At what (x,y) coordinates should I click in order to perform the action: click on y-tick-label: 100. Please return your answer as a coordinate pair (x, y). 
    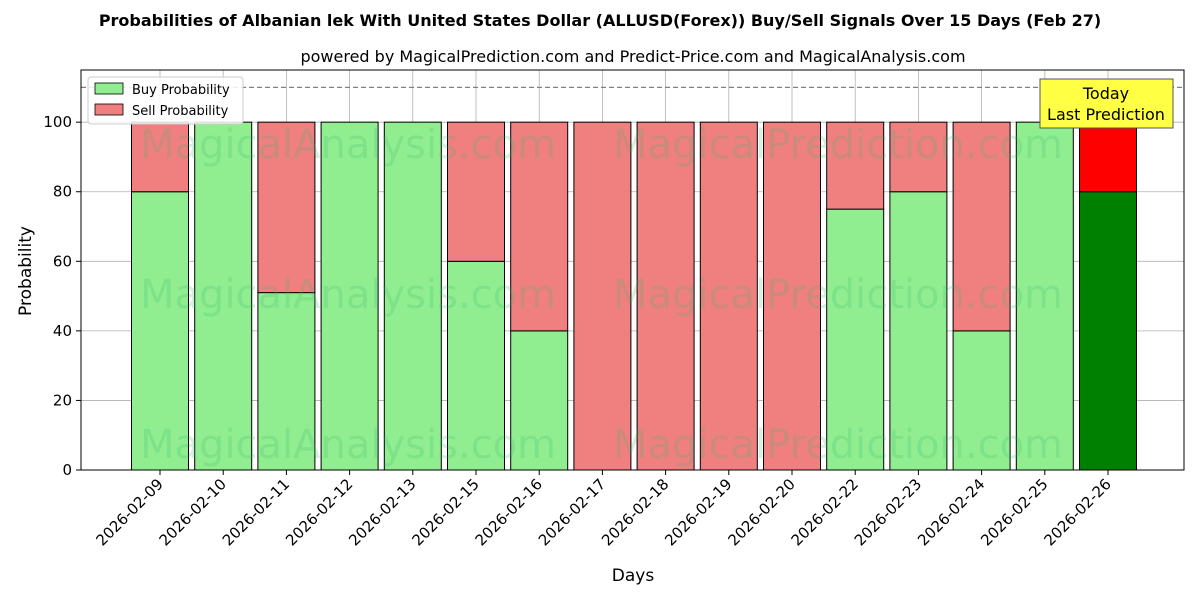
    Looking at the image, I should click on (57, 122).